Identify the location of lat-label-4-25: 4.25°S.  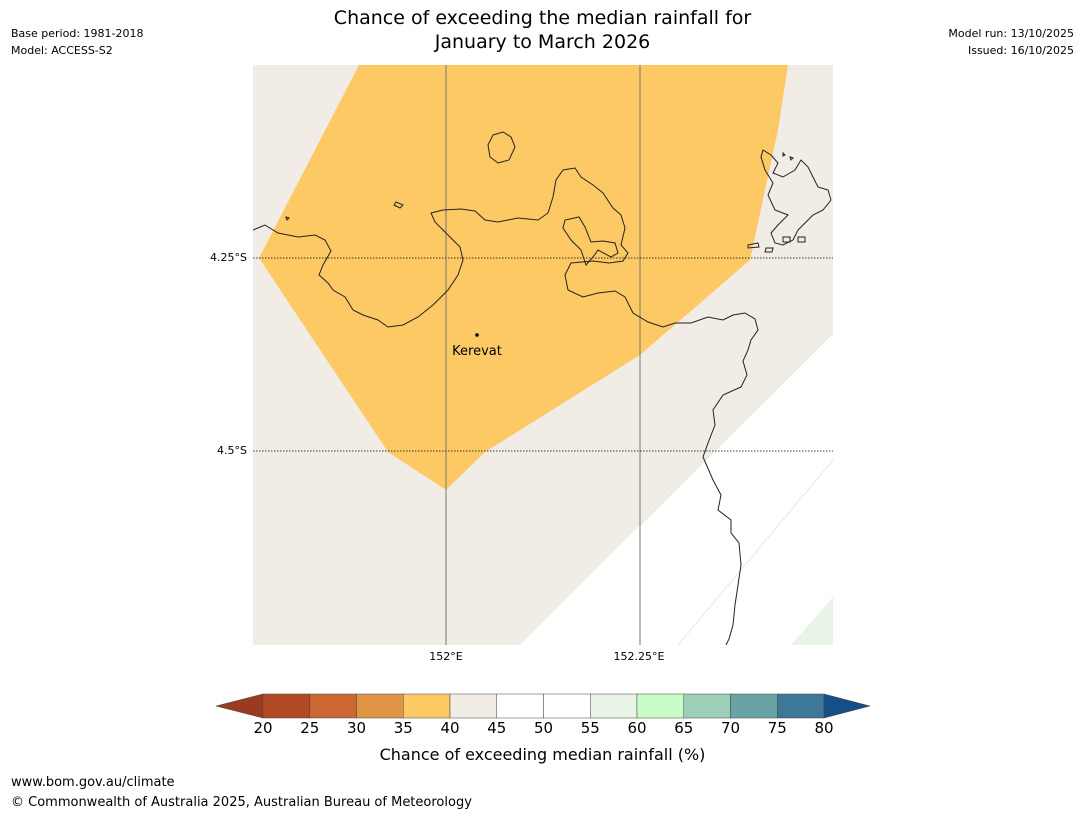
(228, 257).